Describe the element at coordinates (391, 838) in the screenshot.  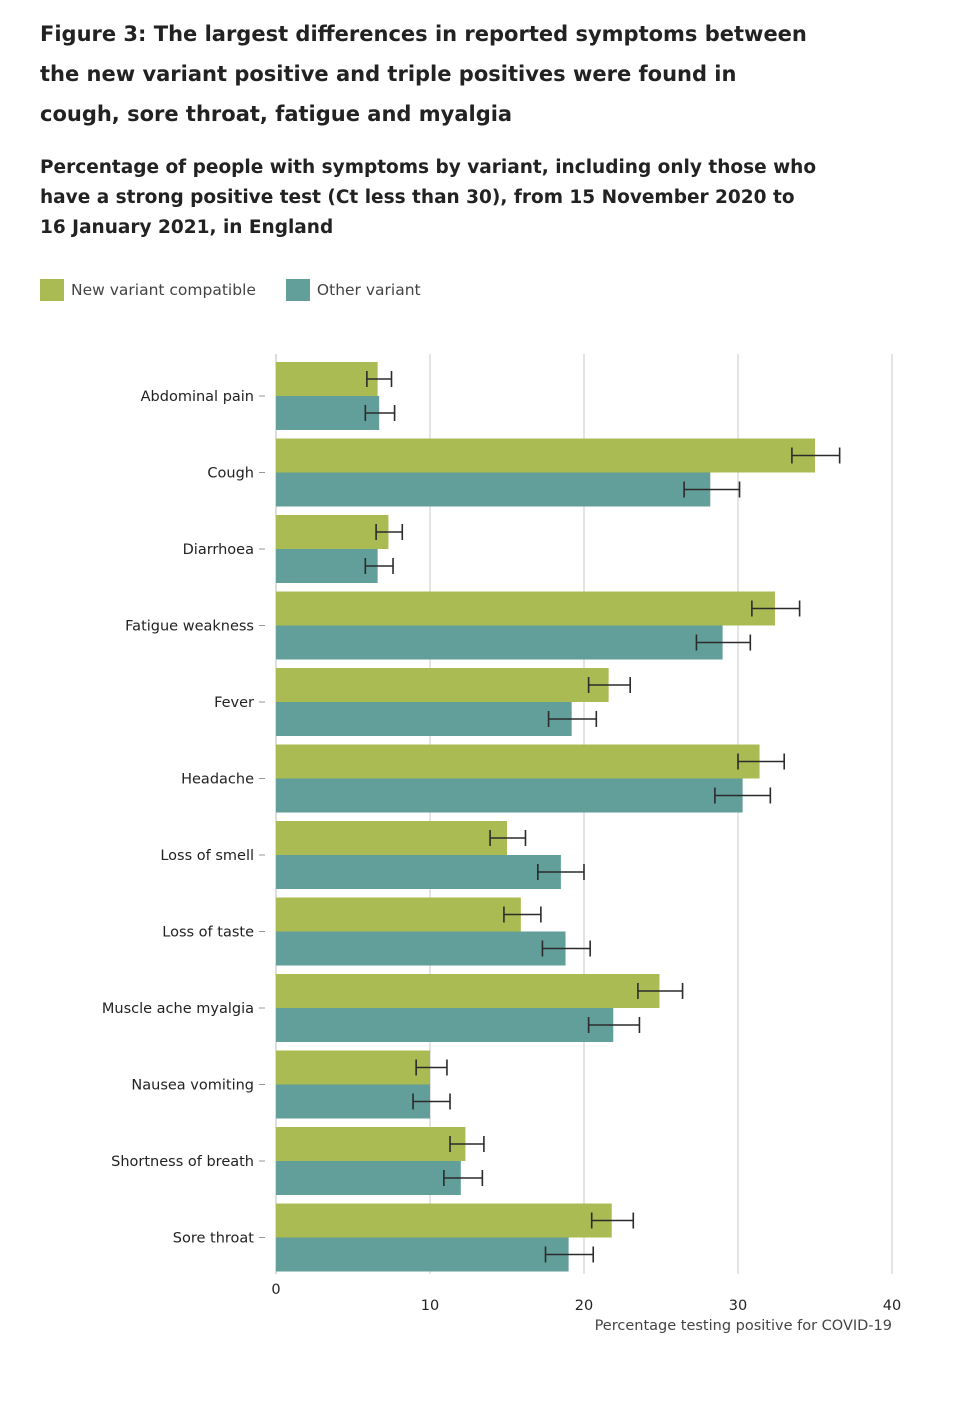
I see `bar-loss-of-smell-new-variant-compatible` at that location.